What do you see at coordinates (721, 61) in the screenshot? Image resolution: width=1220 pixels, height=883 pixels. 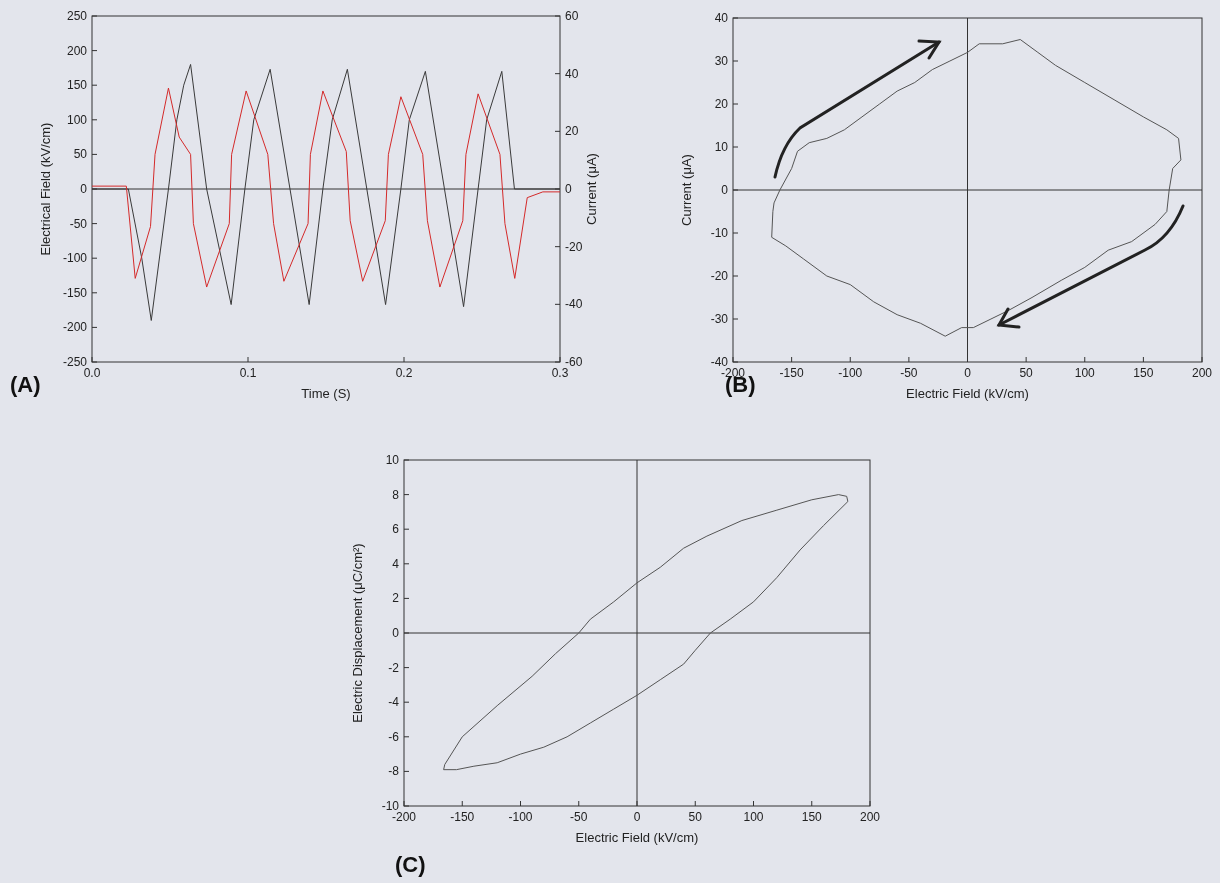 I see `y-tick-label: 30` at bounding box center [721, 61].